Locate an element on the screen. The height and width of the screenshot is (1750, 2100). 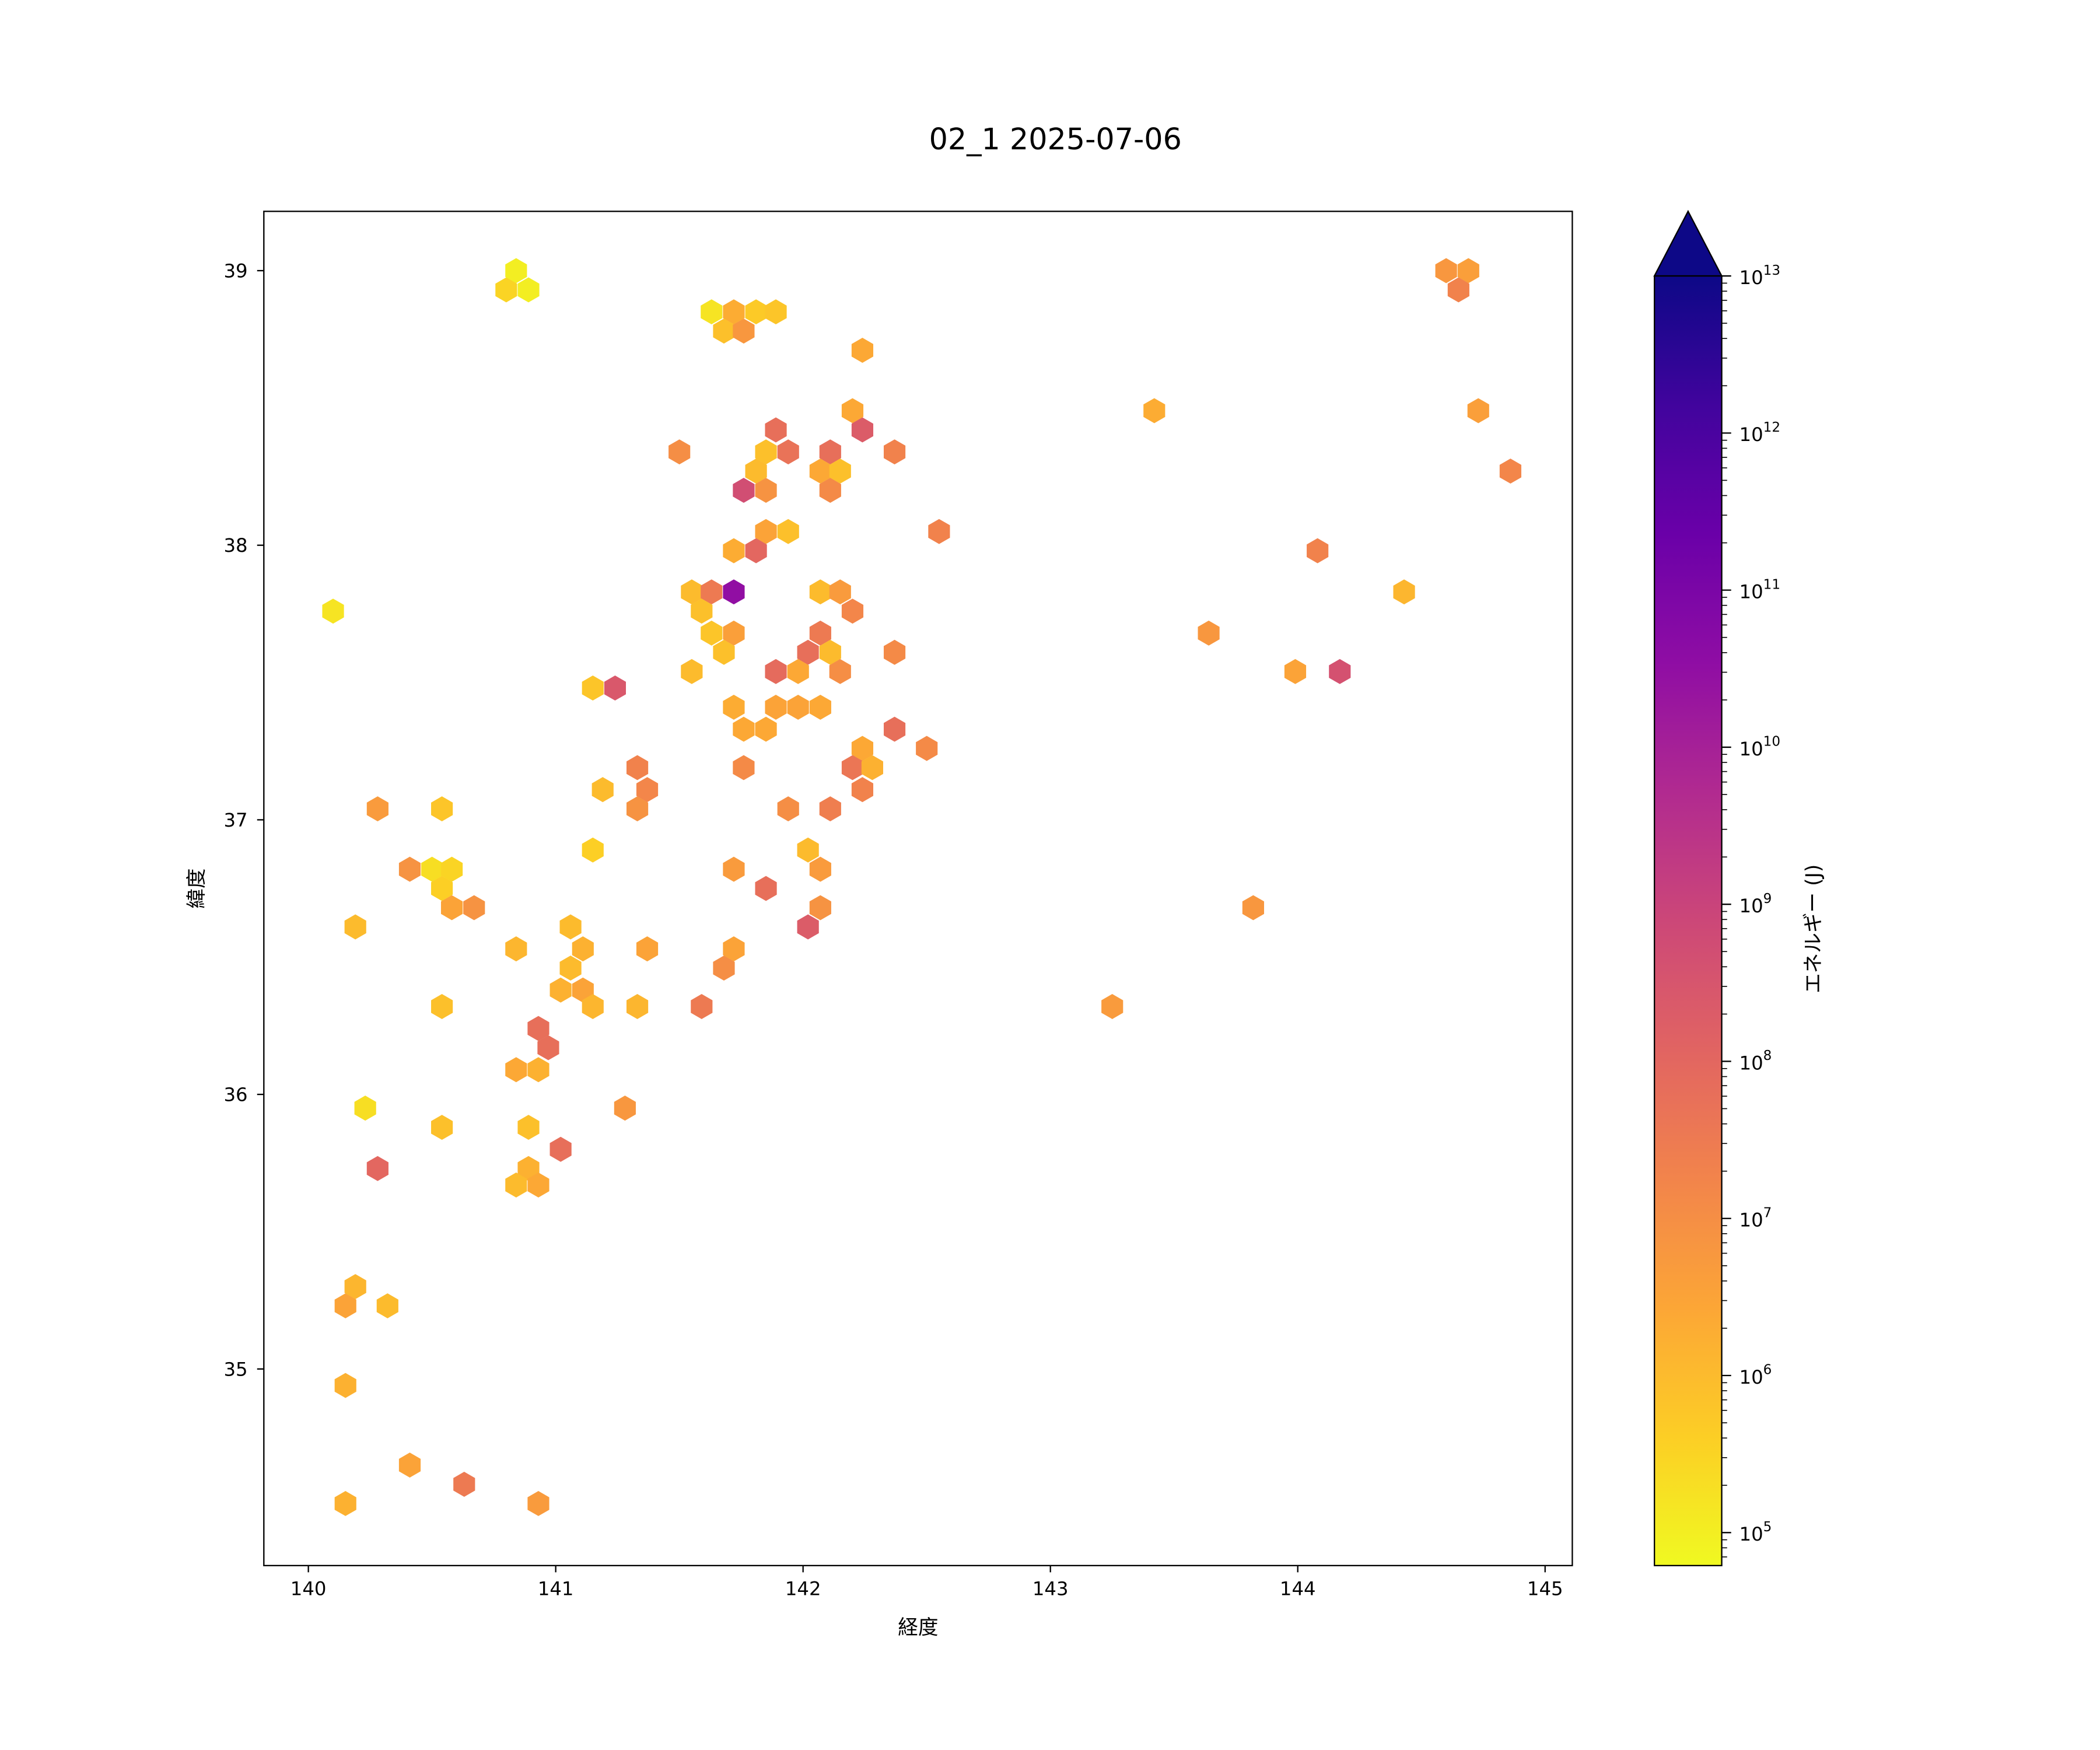
colorbar-tick-exponent: 11 is located at coordinates (1771, 584).